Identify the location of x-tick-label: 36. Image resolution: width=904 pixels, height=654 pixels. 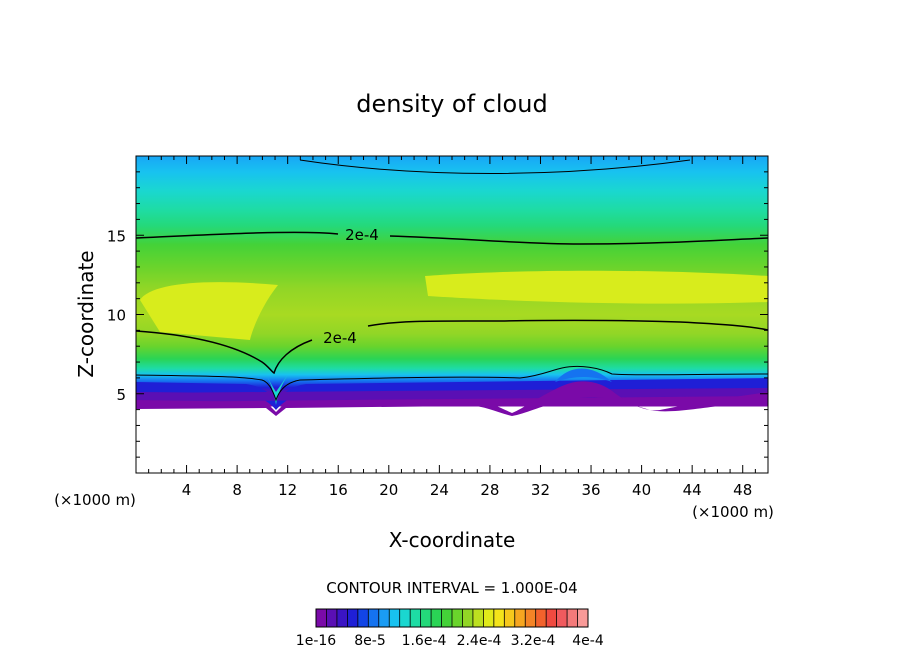
(590, 490).